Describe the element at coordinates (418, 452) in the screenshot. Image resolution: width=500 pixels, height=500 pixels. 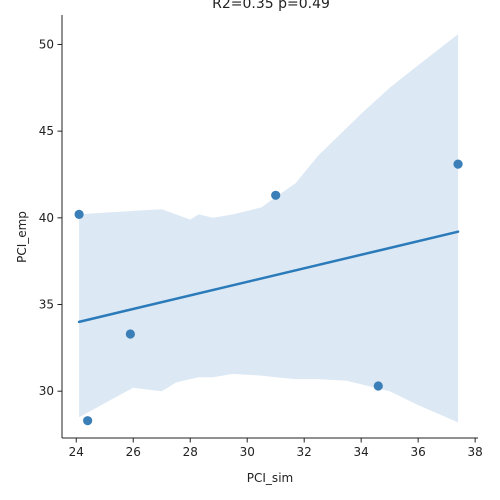
I see `x-tick-label: 36` at that location.